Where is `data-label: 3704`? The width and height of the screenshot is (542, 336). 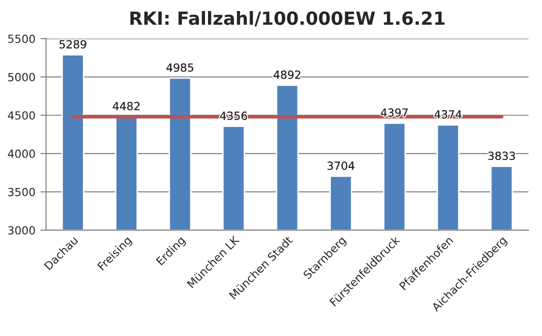
data-label: 3704 is located at coordinates (341, 166).